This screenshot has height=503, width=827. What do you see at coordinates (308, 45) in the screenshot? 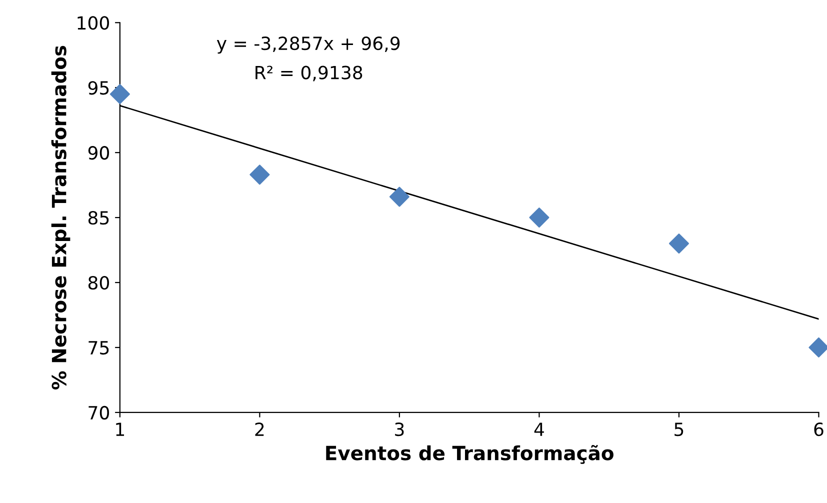
I see `annotation: y = -3,2857x + 96,9` at bounding box center [308, 45].